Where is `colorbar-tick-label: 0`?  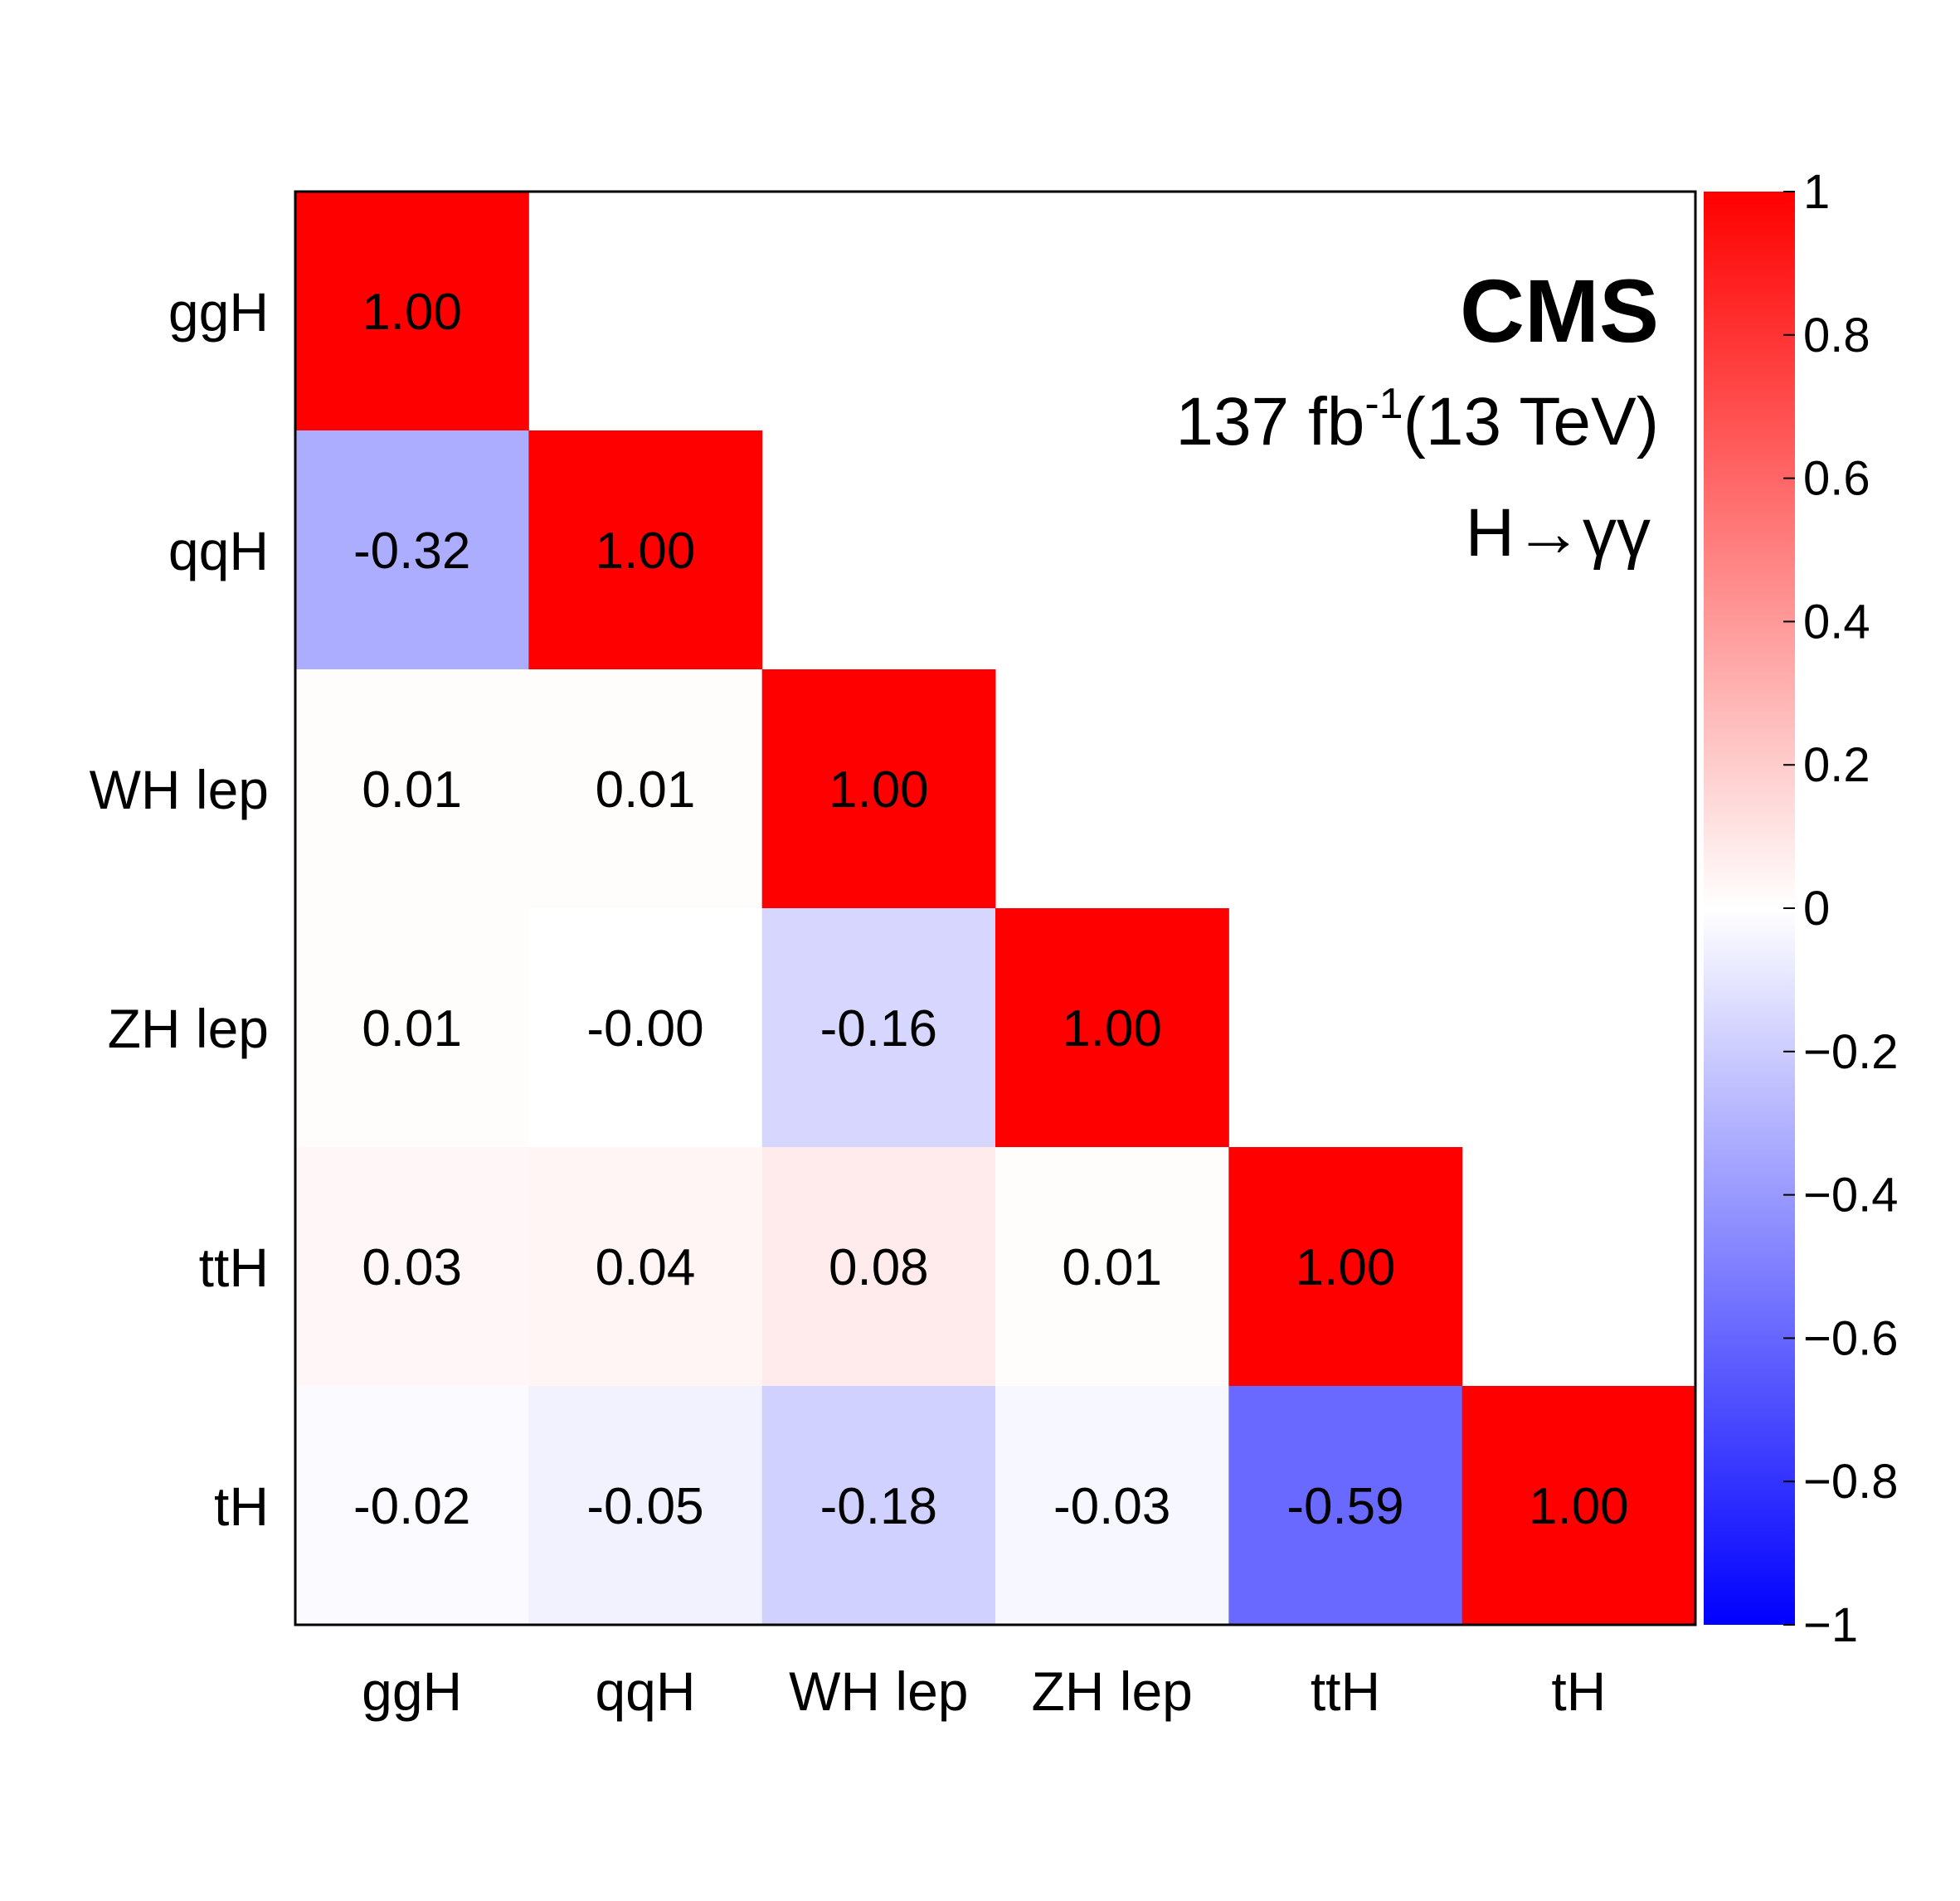
colorbar-tick-label: 0 is located at coordinates (1816, 909).